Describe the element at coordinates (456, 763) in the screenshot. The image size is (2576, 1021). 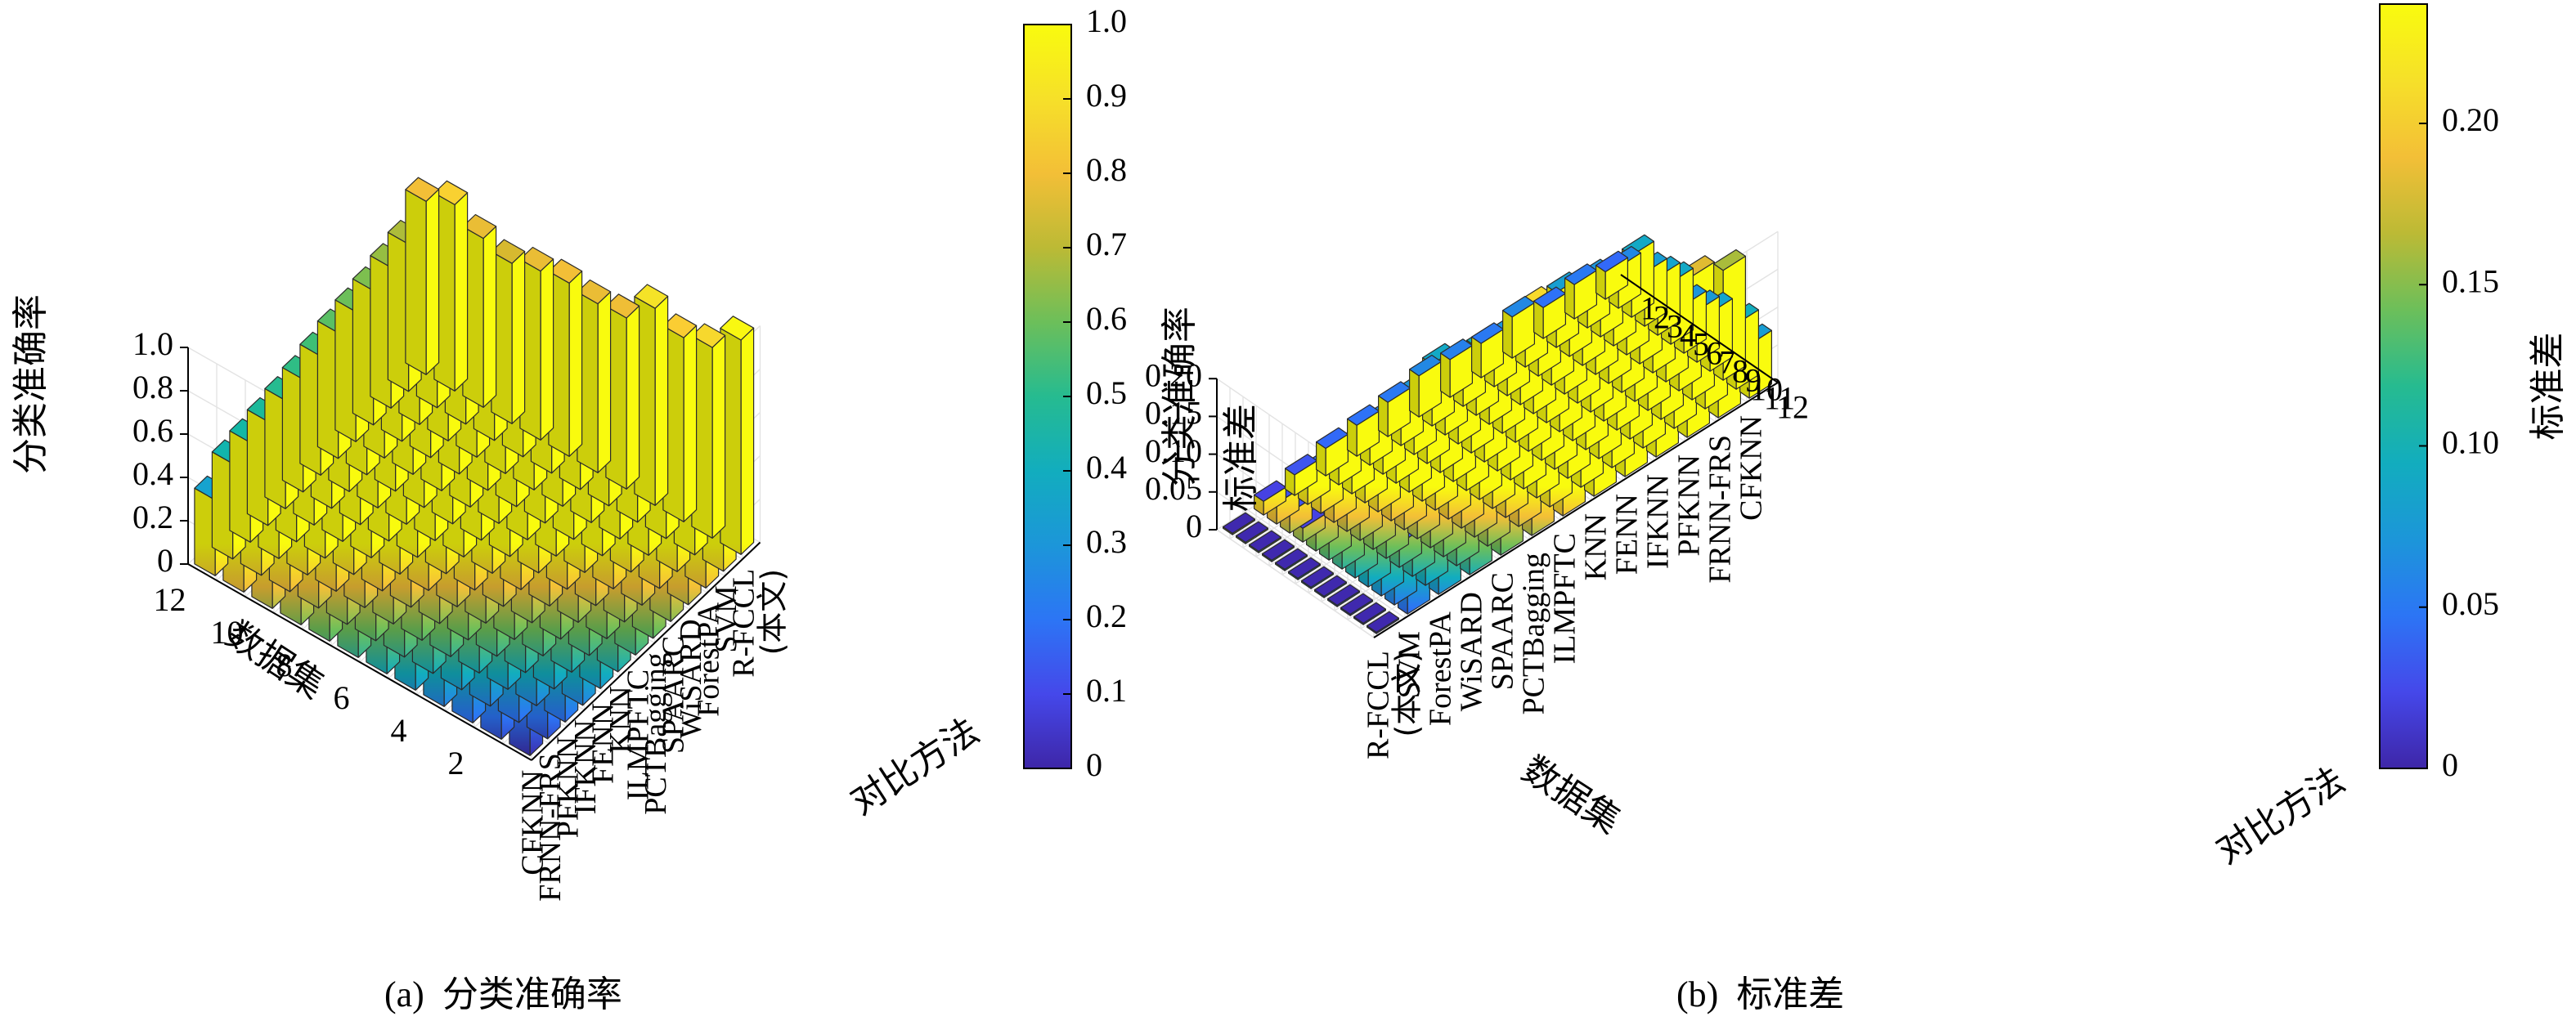
I see `dataset-tick-label: 2` at that location.